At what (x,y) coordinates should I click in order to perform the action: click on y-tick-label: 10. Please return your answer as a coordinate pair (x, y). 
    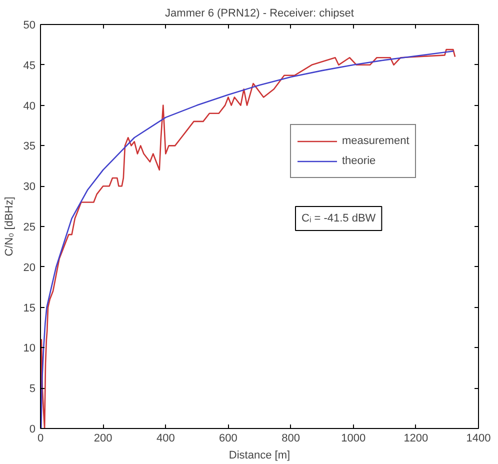
    Looking at the image, I should click on (29, 348).